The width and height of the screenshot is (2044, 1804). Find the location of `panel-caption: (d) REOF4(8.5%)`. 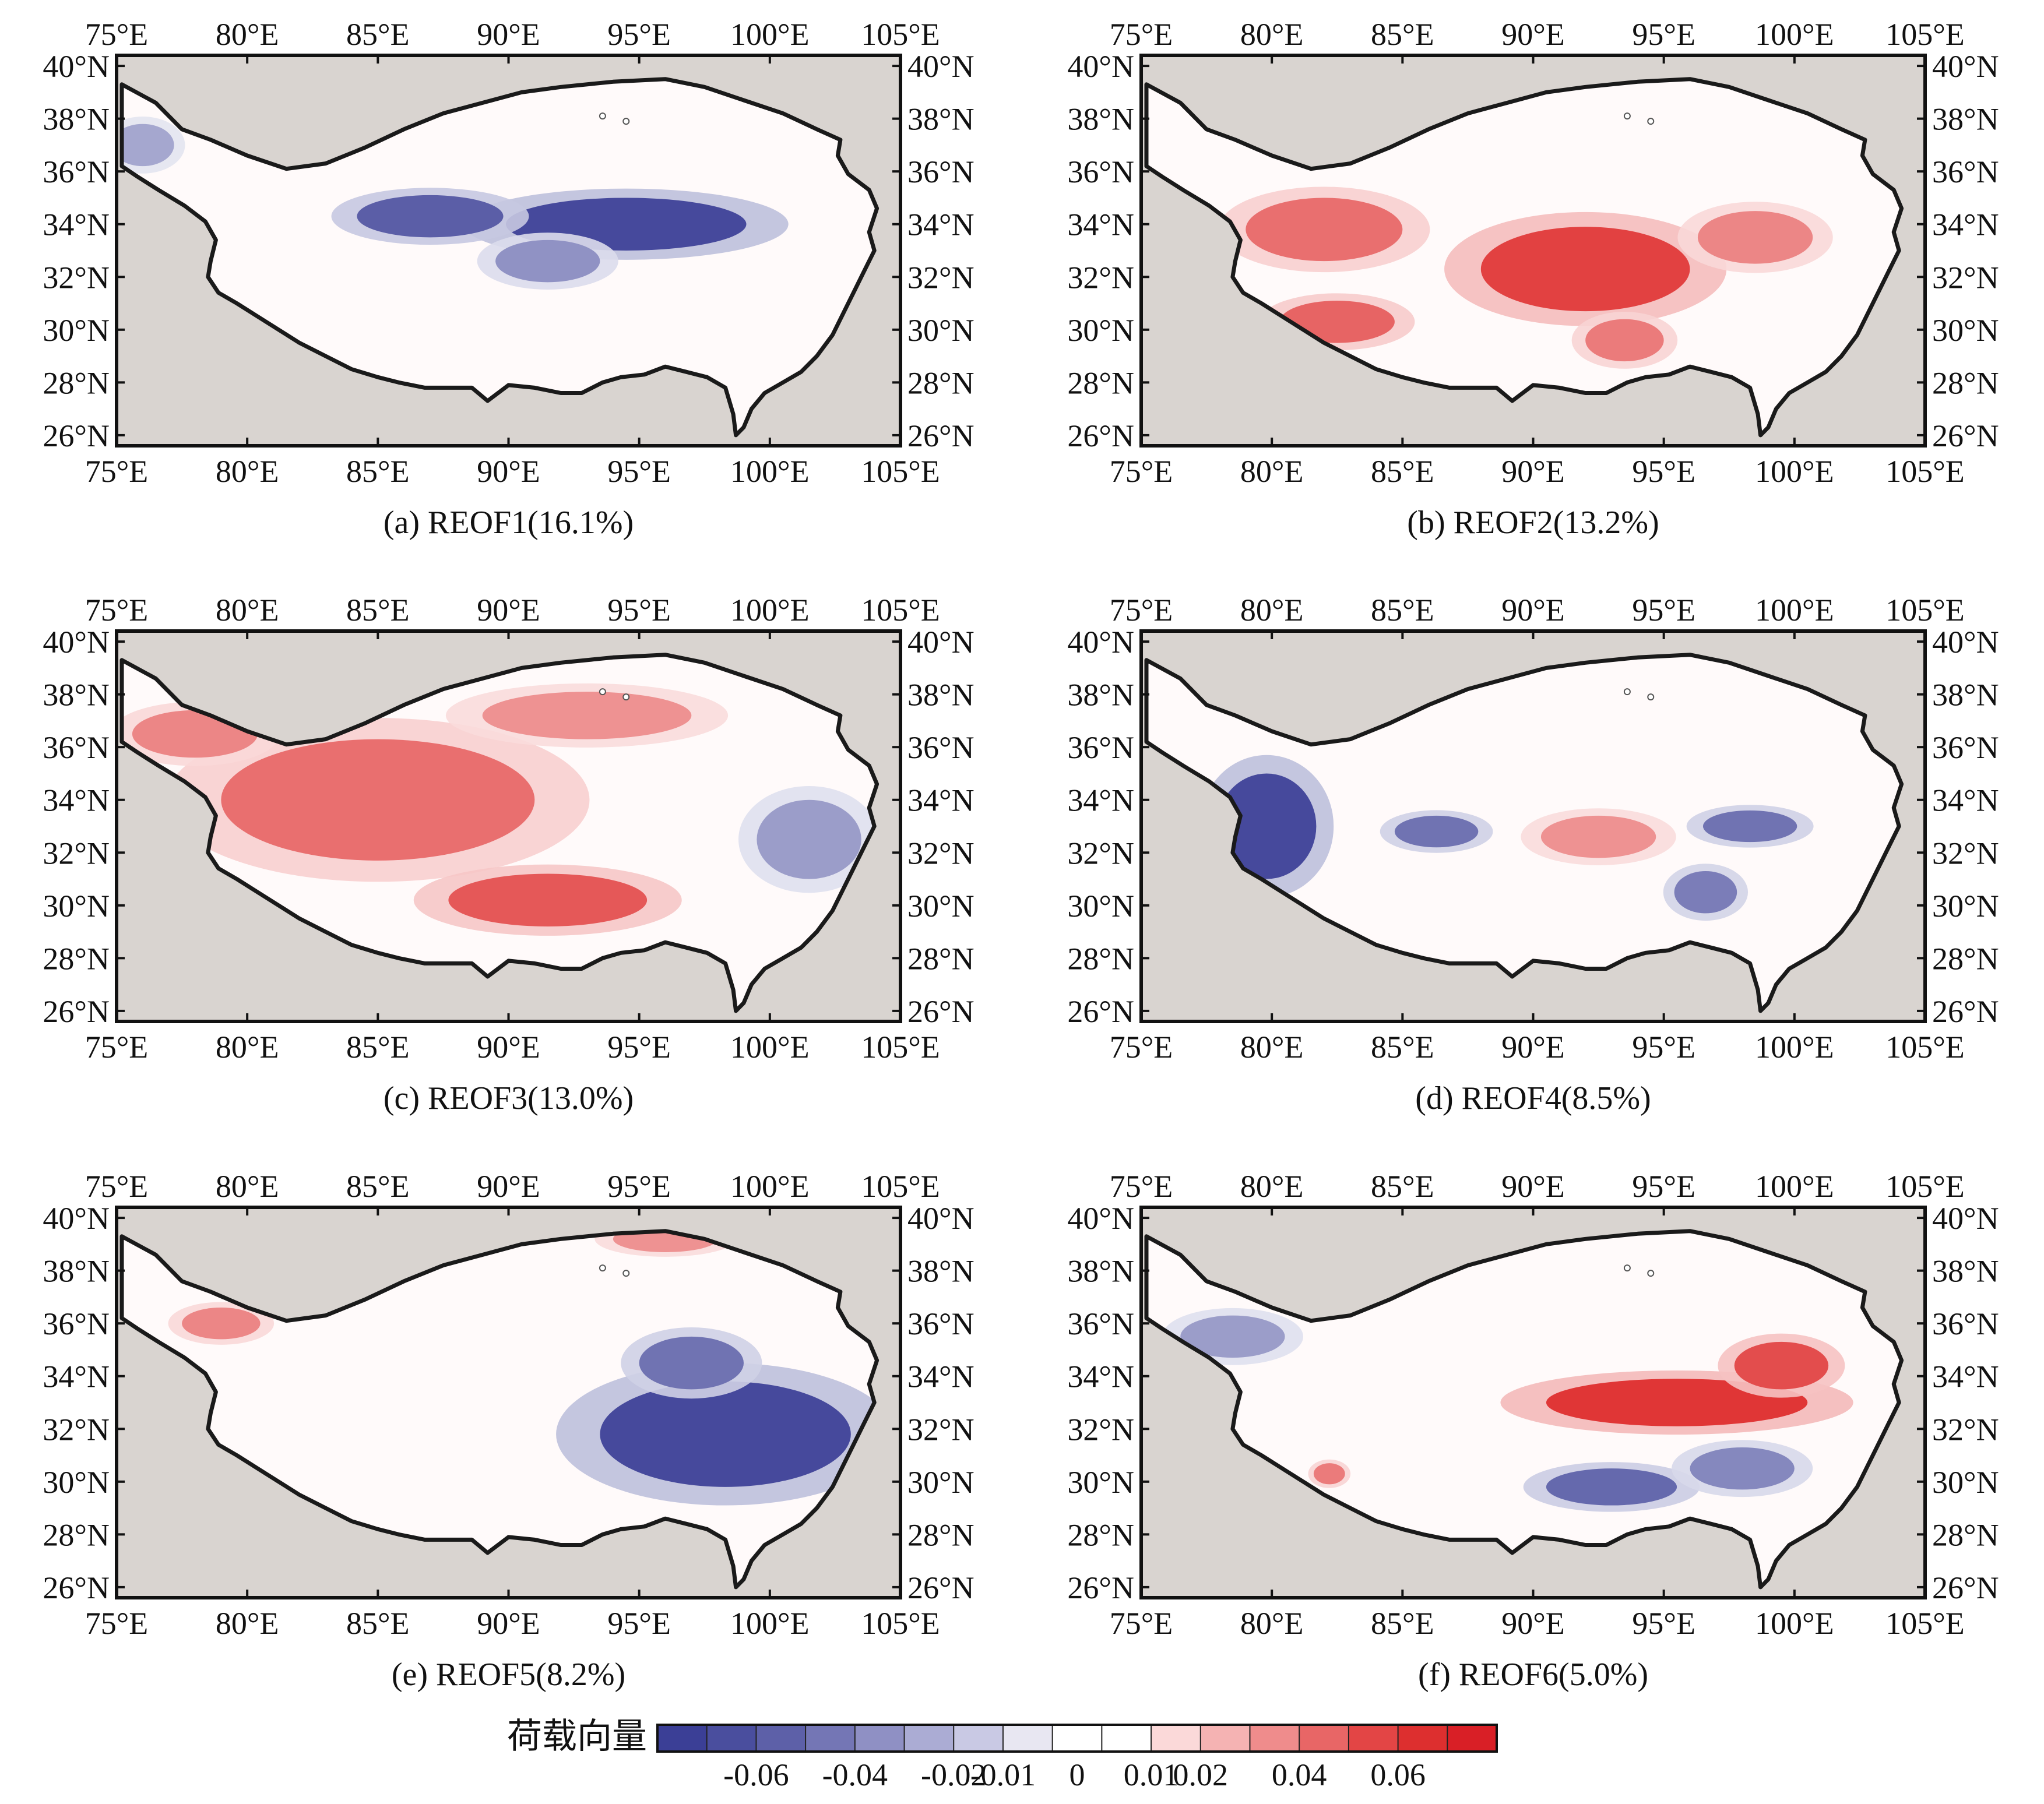

panel-caption: (d) REOF4(8.5%) is located at coordinates (1533, 1098).